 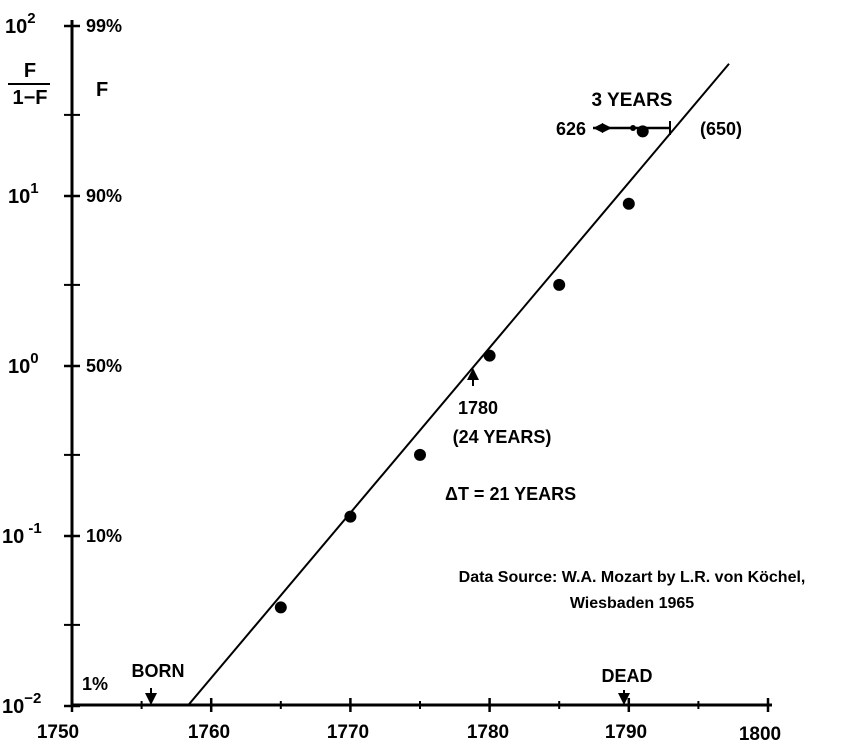 I want to click on y-tick-percent: 10%, so click(x=104, y=536).